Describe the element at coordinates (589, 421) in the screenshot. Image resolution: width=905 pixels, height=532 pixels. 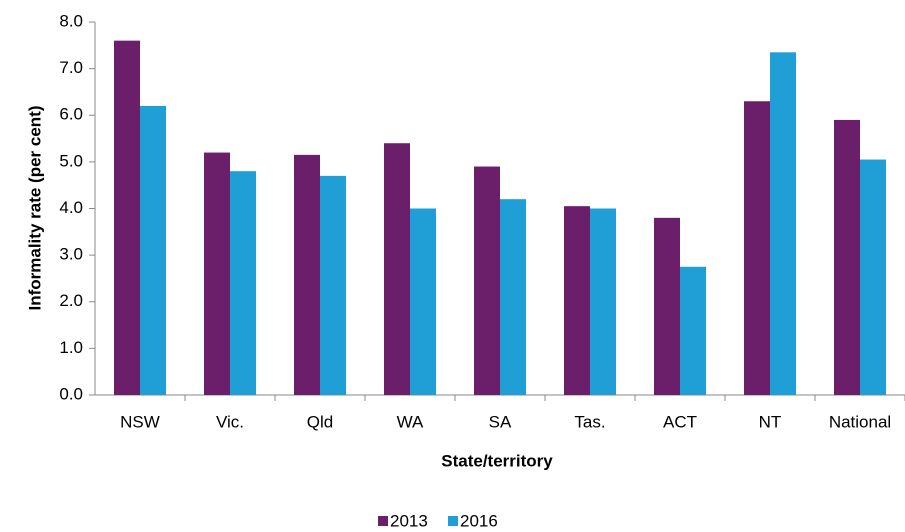
I see `x-tick-label: Tas.` at that location.